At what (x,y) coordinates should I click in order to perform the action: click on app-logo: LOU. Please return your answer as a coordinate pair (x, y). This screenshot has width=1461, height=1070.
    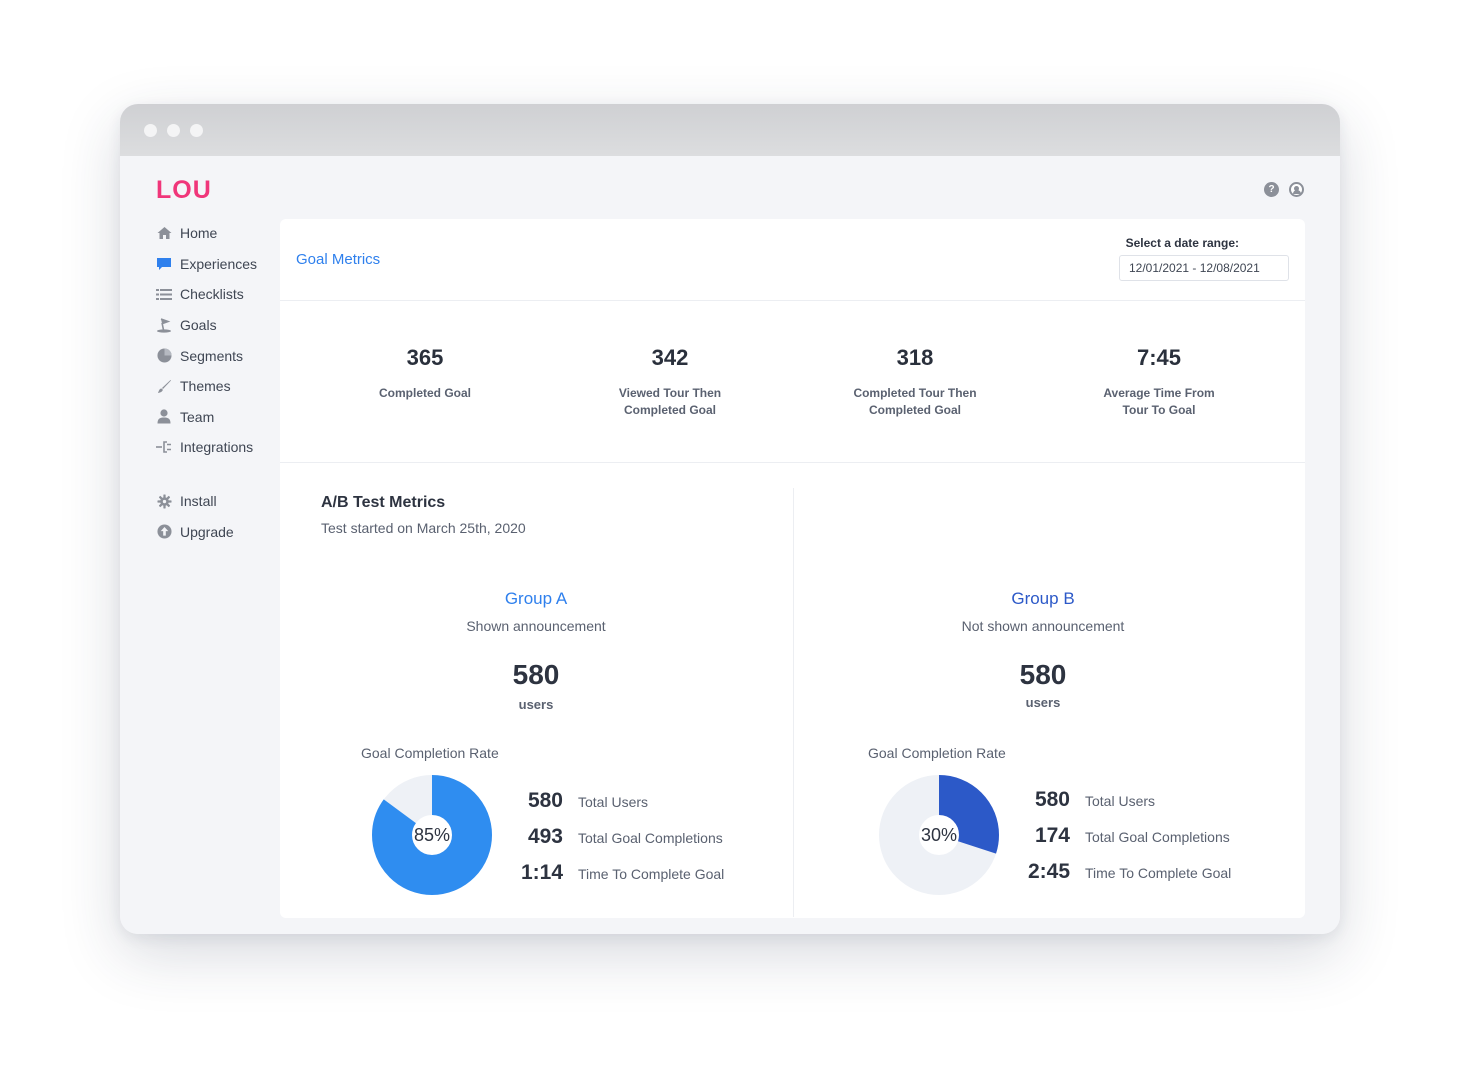
    Looking at the image, I should click on (184, 190).